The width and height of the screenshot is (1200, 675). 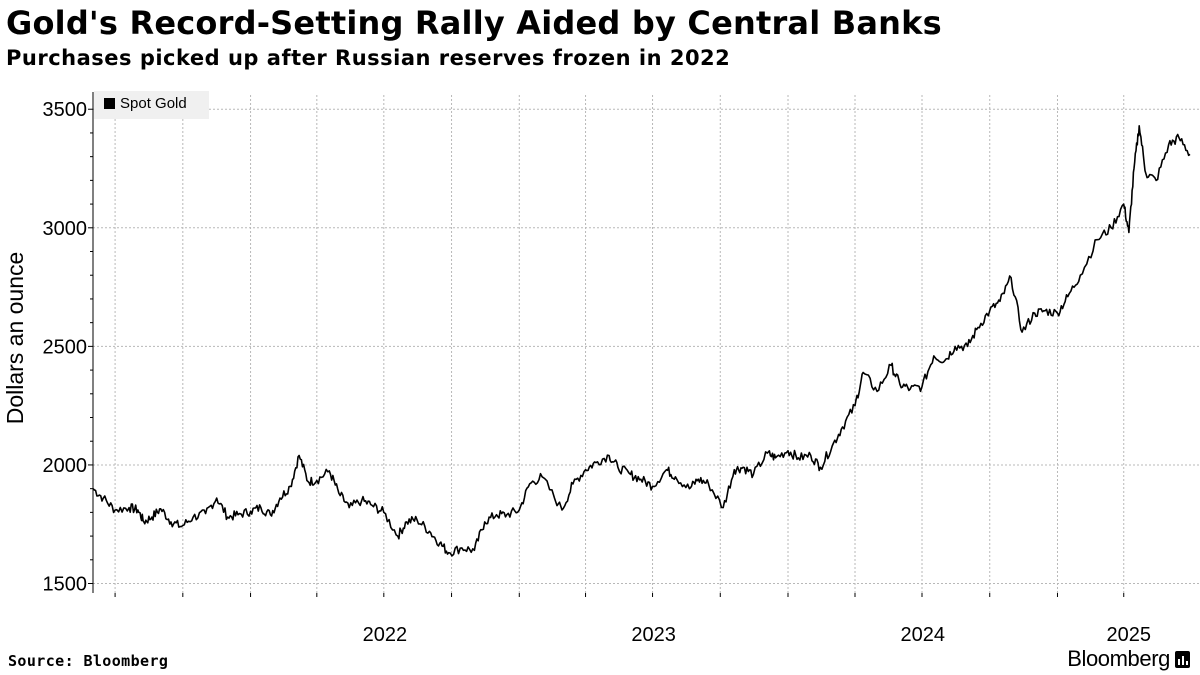 I want to click on y-tick-label: 3000, so click(x=65, y=229).